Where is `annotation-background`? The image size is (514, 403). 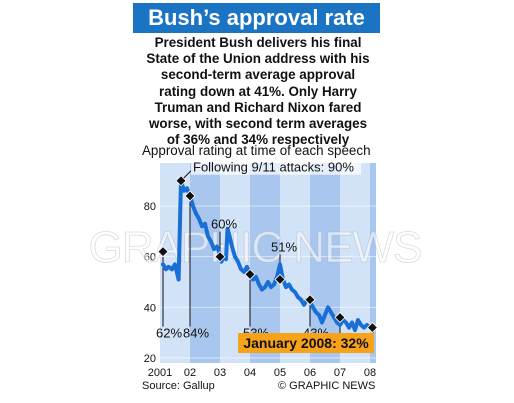
annotation-background is located at coordinates (276, 167).